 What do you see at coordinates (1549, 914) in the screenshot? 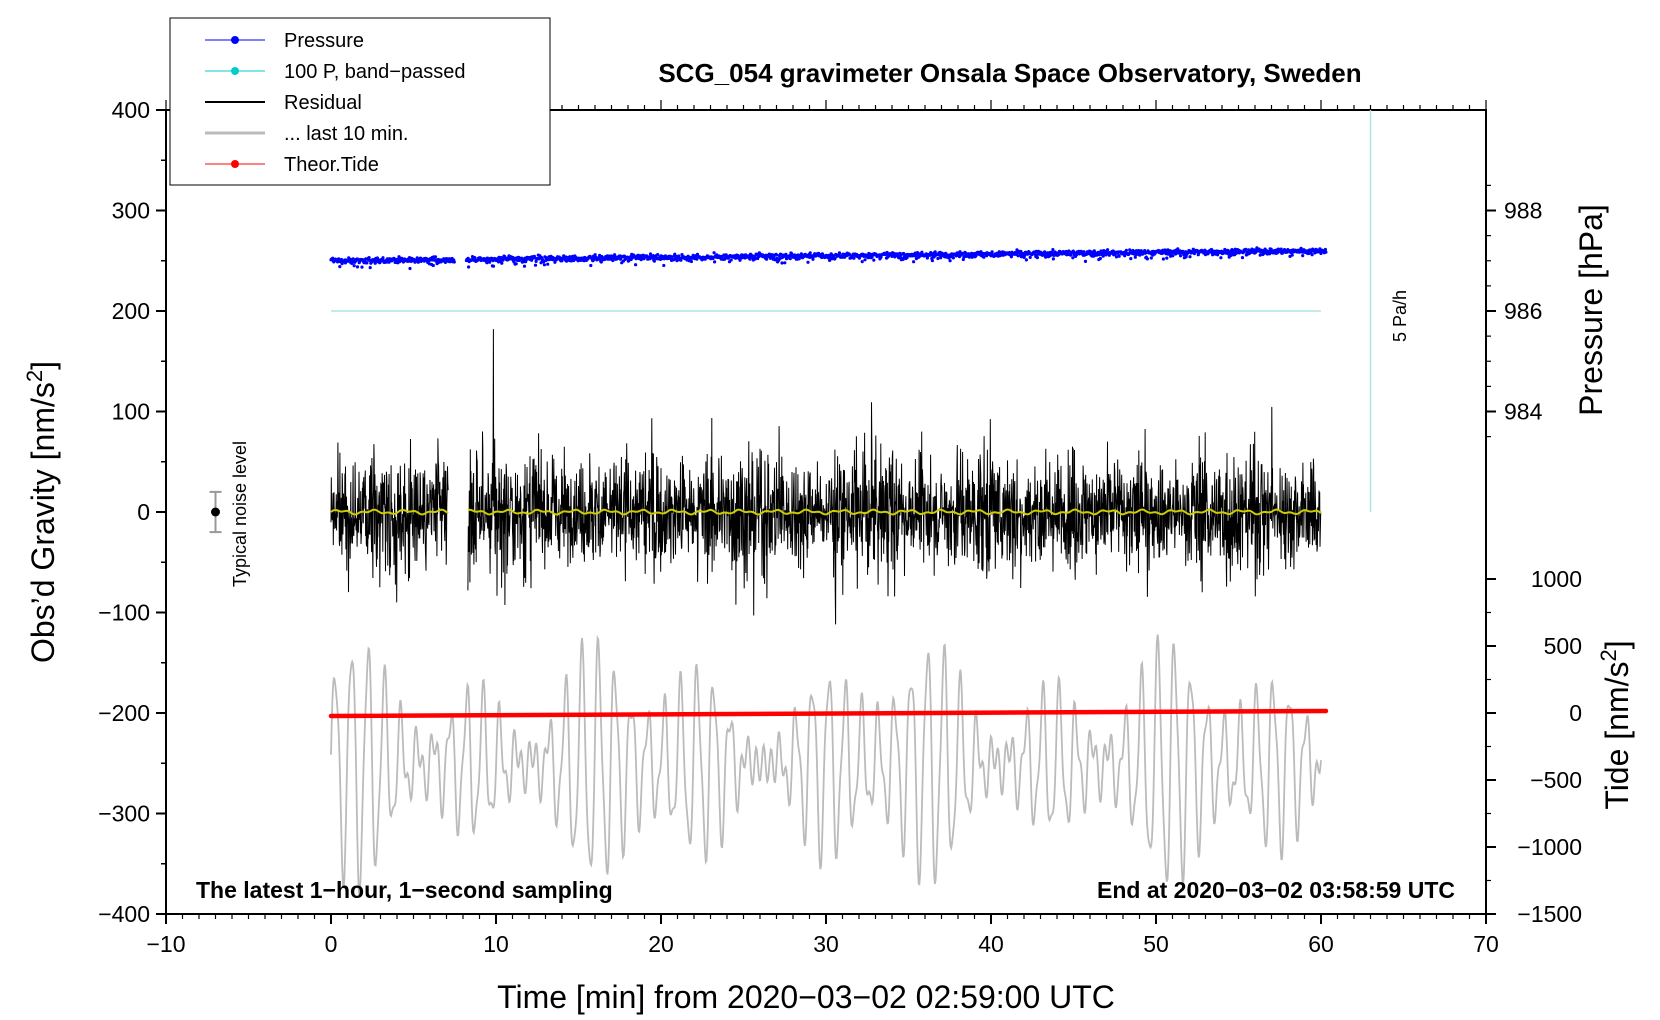
I see `tide-tick-label: −1500` at bounding box center [1549, 914].